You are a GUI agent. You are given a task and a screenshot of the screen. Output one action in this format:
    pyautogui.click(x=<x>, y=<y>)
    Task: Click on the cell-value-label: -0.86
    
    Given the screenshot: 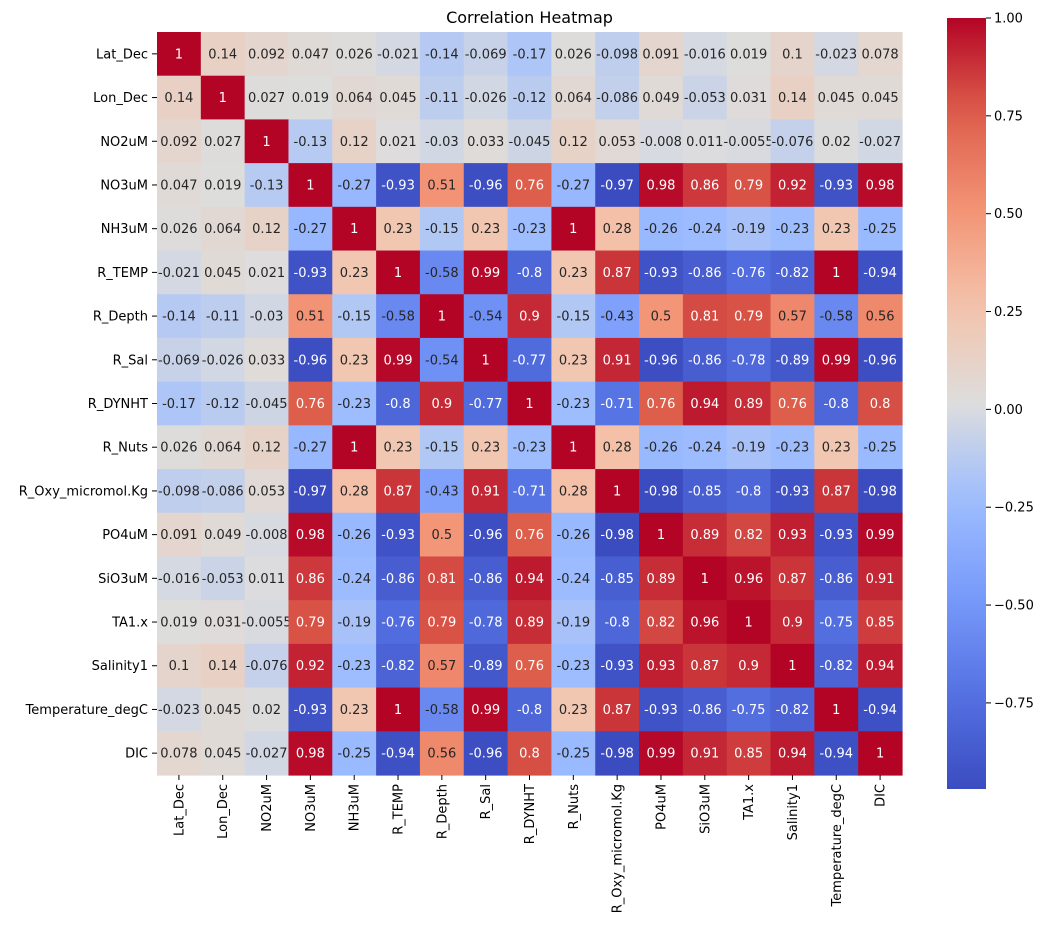 What is the action you would take?
    pyautogui.click(x=398, y=579)
    